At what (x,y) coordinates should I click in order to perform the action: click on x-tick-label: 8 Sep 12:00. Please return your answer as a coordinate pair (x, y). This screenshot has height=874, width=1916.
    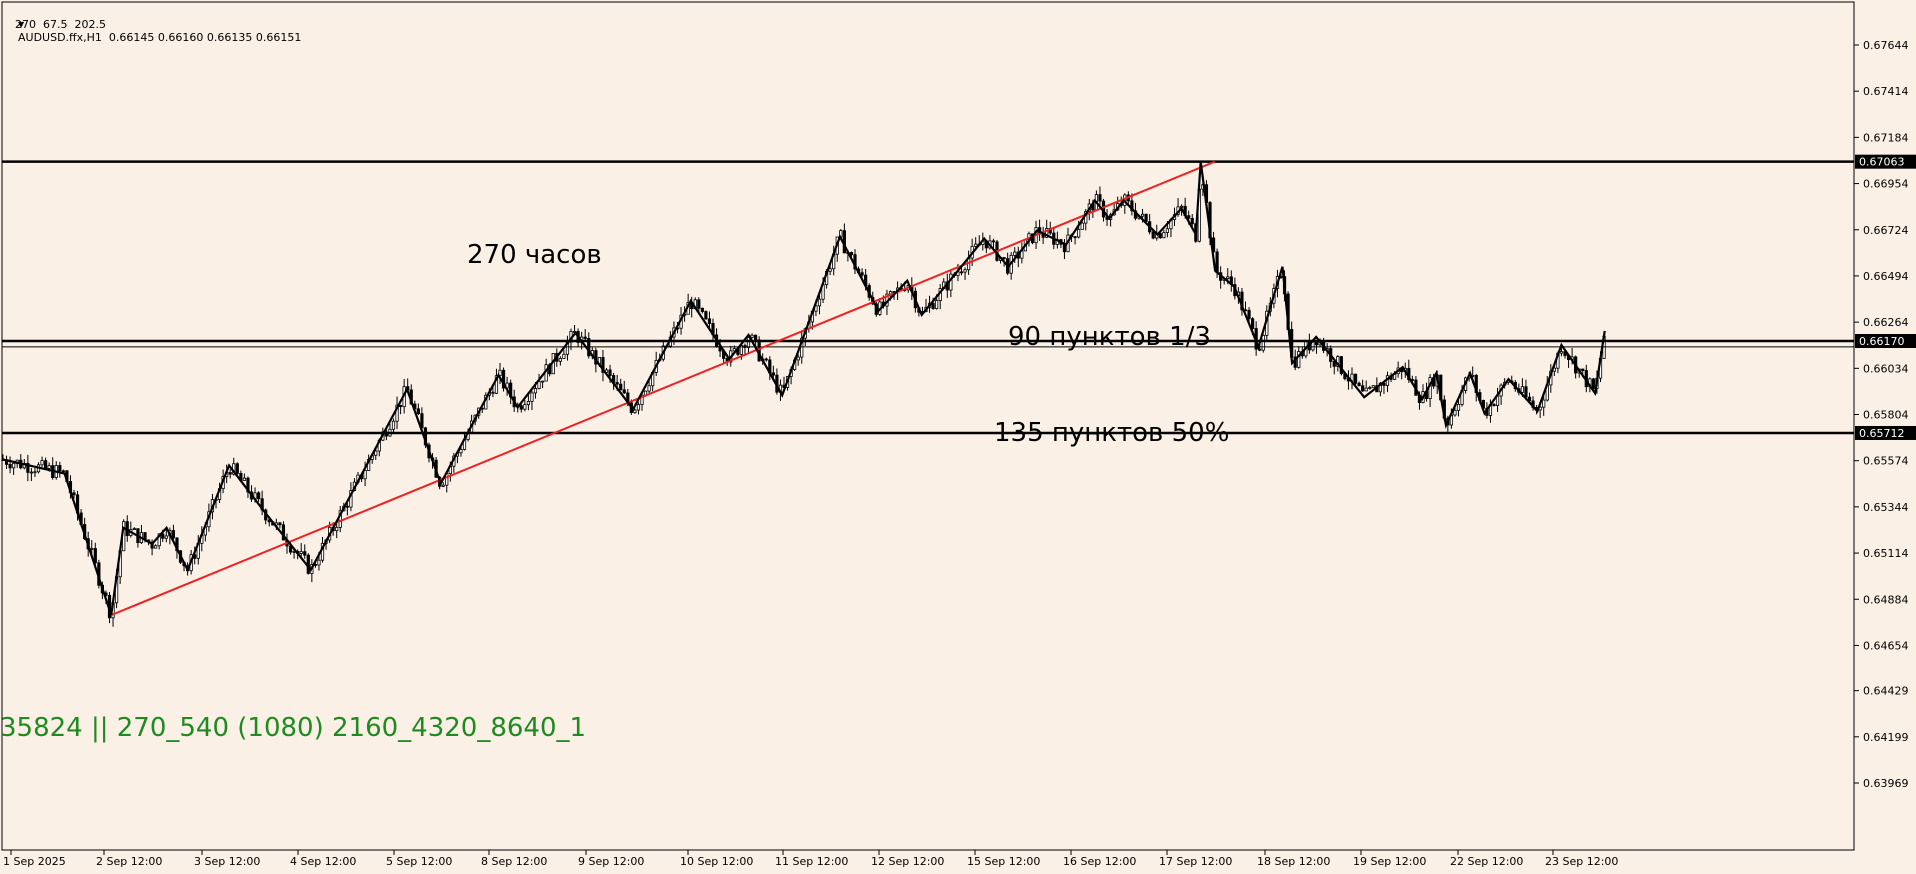
    Looking at the image, I should click on (514, 861).